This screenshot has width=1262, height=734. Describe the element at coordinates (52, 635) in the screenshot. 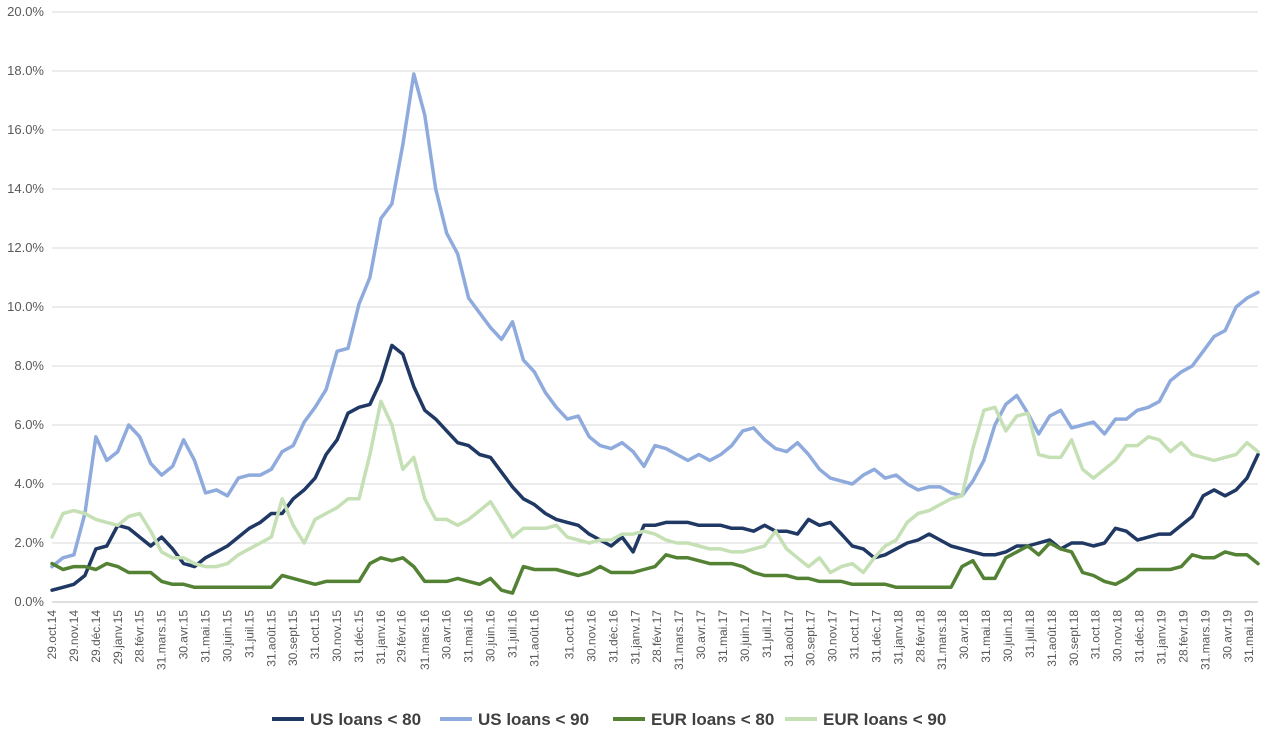

I see `x-tick-label: 29.oct.14` at that location.